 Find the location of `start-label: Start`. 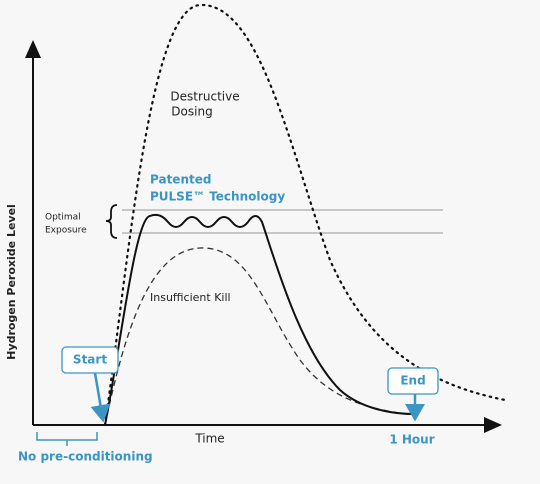

start-label: Start is located at coordinates (90, 360).